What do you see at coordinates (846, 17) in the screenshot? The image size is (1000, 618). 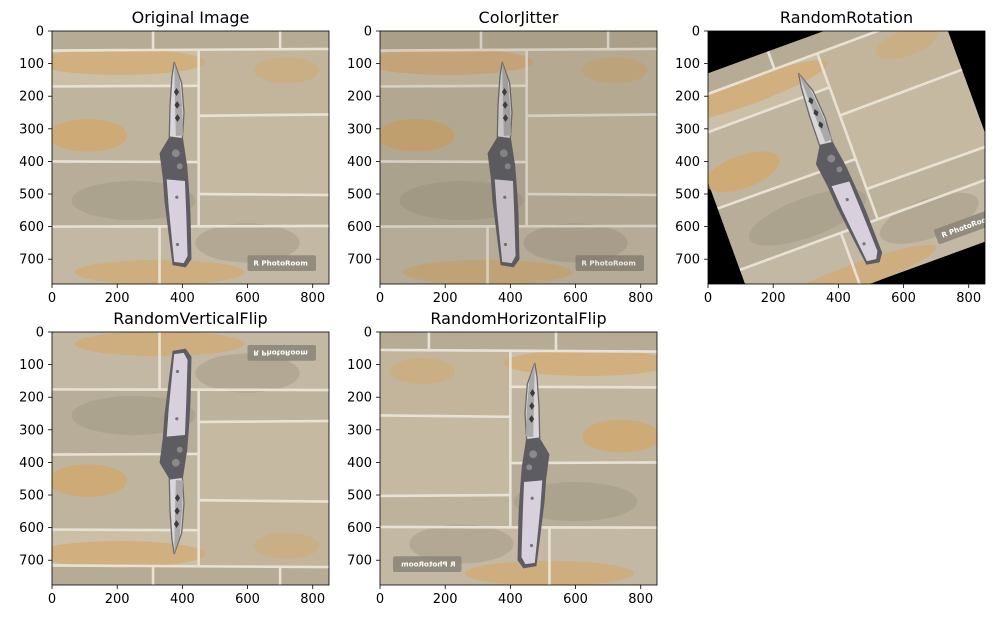 I see `panel-title: RandomRotation` at bounding box center [846, 17].